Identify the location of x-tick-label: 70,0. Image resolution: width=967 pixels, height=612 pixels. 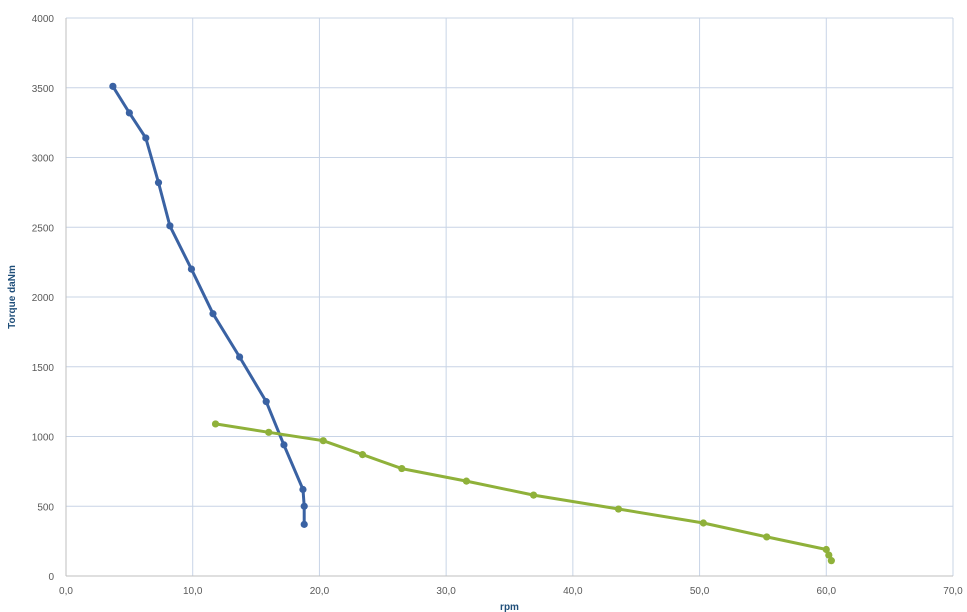
(953, 591).